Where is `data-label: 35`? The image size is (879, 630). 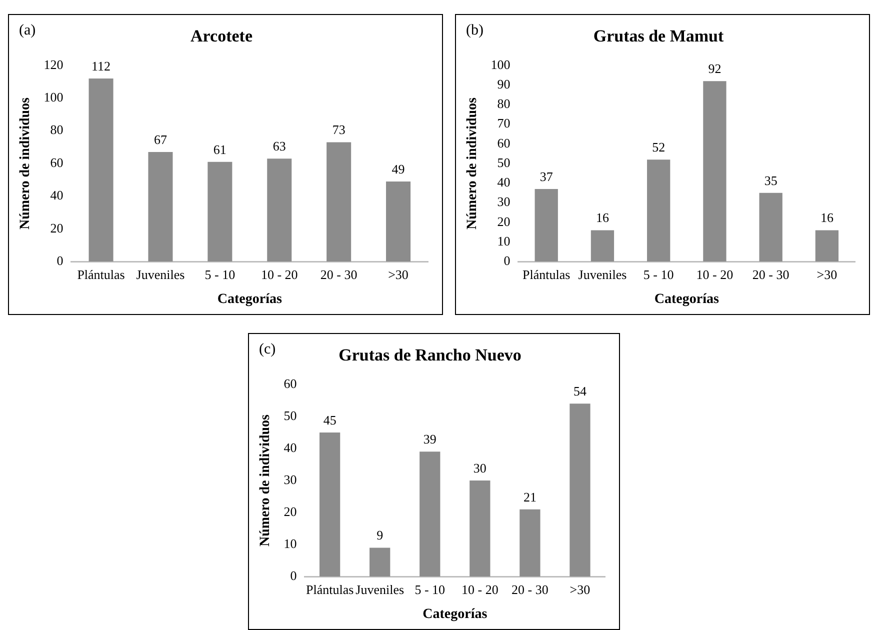 data-label: 35 is located at coordinates (771, 180).